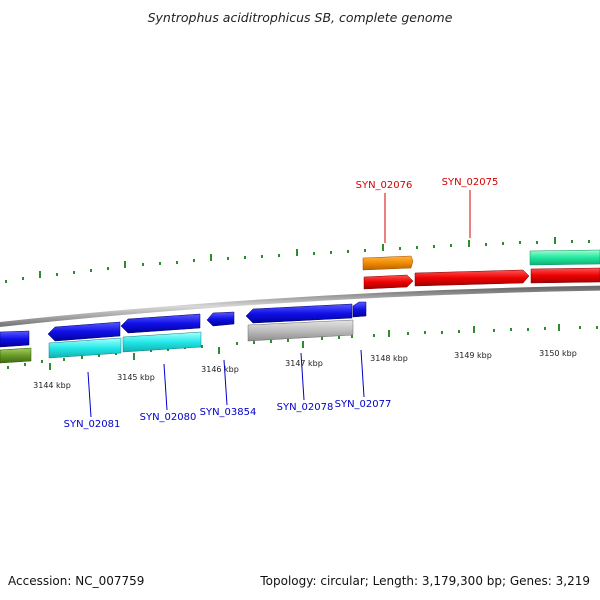 The height and width of the screenshot is (600, 600). What do you see at coordinates (136, 377) in the screenshot?
I see `scale-label: 3145 kbp` at bounding box center [136, 377].